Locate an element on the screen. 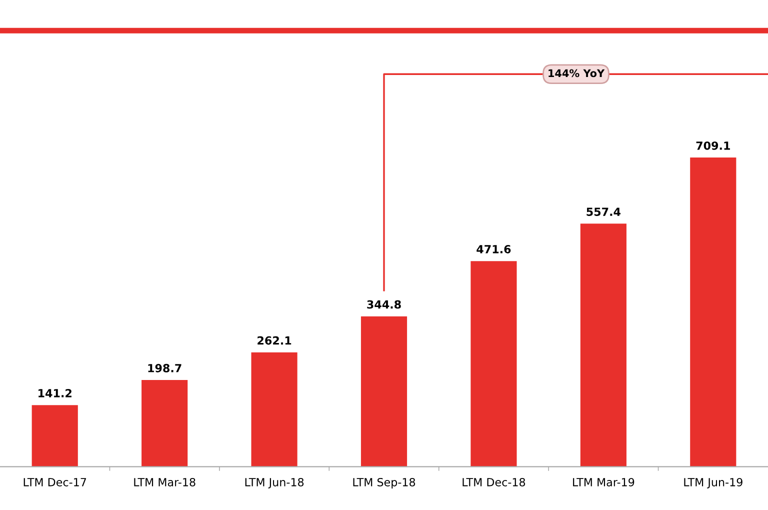  data-label: 141.2 is located at coordinates (55, 393).